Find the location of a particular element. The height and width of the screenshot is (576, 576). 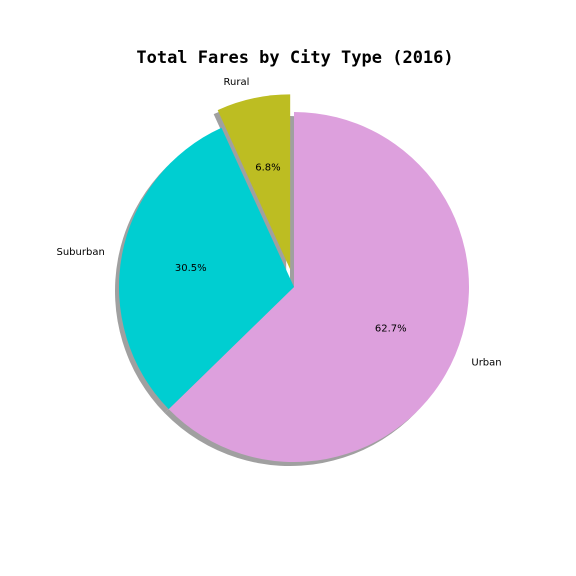

slice-percent-suburban: 30.5% is located at coordinates (191, 268).